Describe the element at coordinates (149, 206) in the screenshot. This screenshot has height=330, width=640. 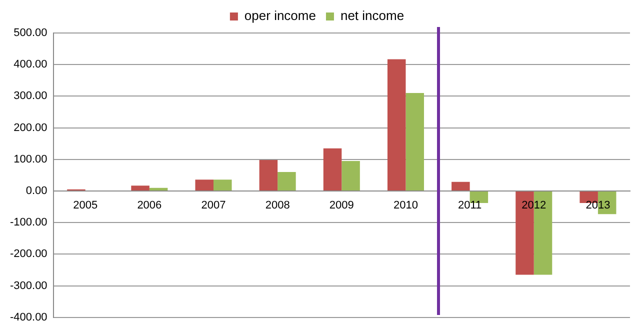
I see `x-tick-label: 2006` at that location.